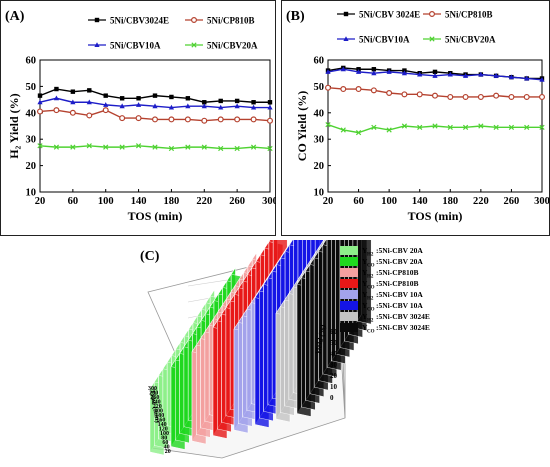 The image size is (550, 467). I want to click on series-5ni-cp810b, so click(155, 115).